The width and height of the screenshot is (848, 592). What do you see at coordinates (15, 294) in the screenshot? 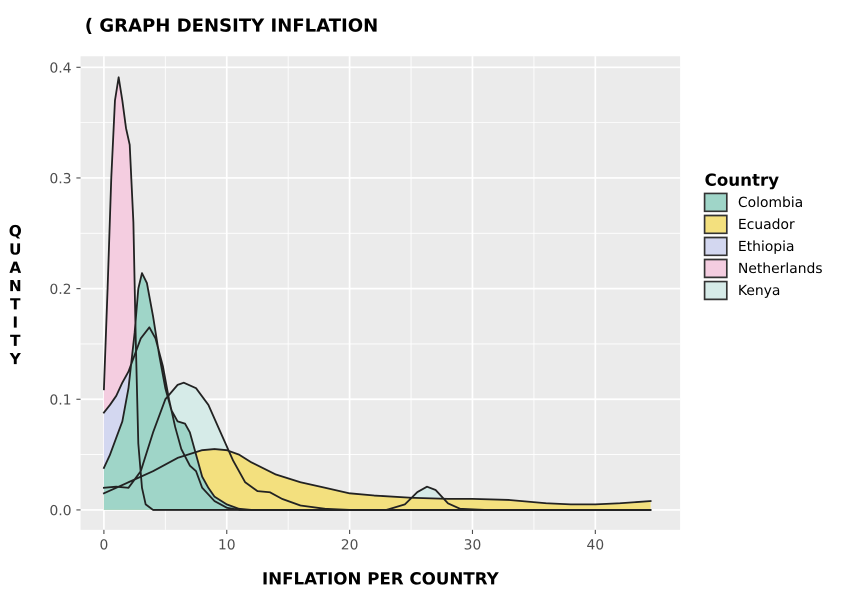
I see `y-axis-title: QUANTITY` at bounding box center [15, 294].